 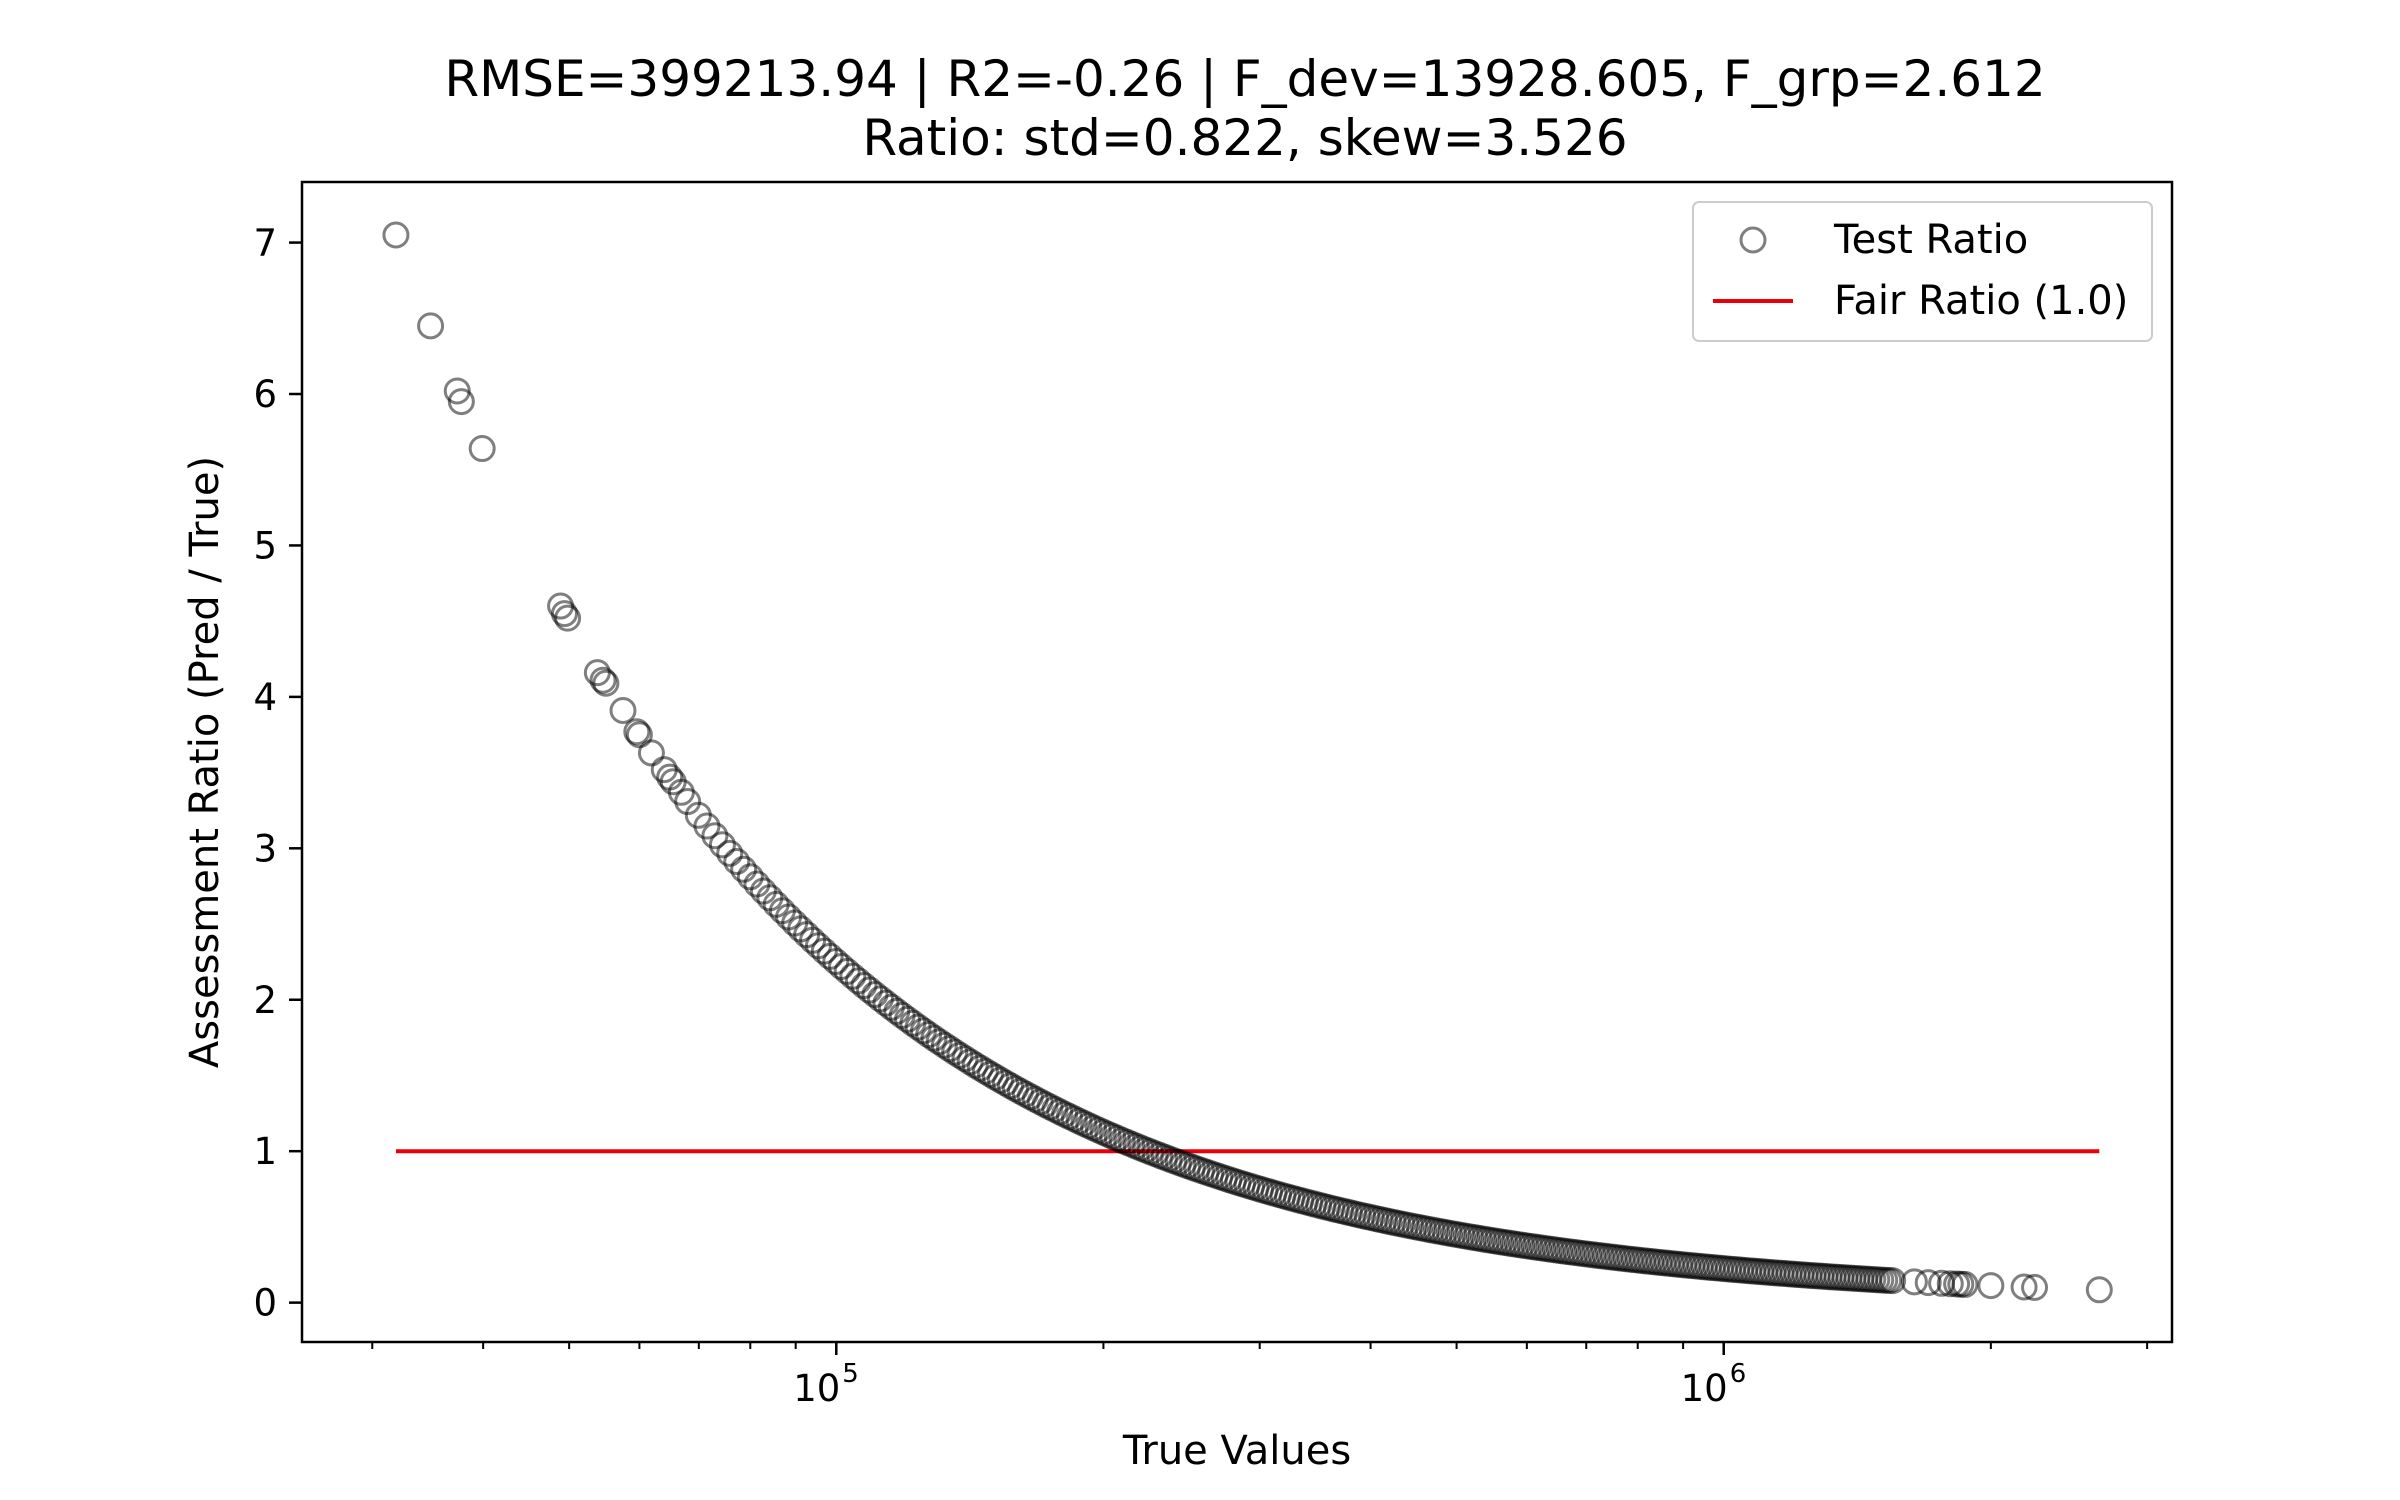 What do you see at coordinates (205, 762) in the screenshot?
I see `y-axis-label: Assessment Ratio (Pred / True)` at bounding box center [205, 762].